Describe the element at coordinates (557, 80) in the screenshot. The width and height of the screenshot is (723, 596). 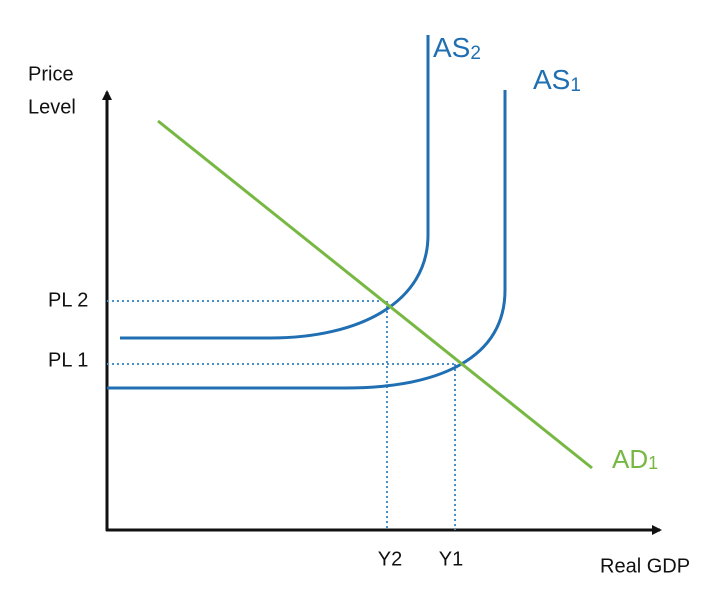
I see `curve-label: AS1` at that location.